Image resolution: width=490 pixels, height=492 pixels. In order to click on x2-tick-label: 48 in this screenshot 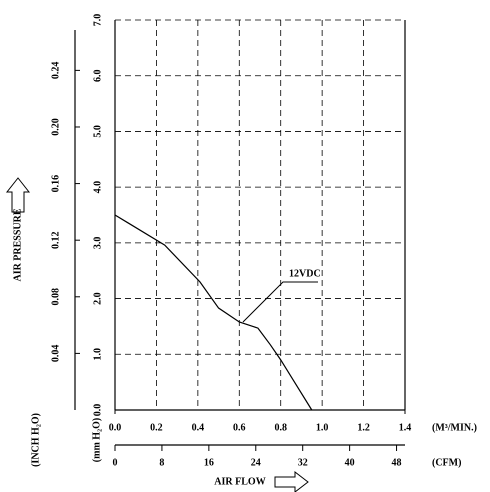, I will do `click(397, 462)`.